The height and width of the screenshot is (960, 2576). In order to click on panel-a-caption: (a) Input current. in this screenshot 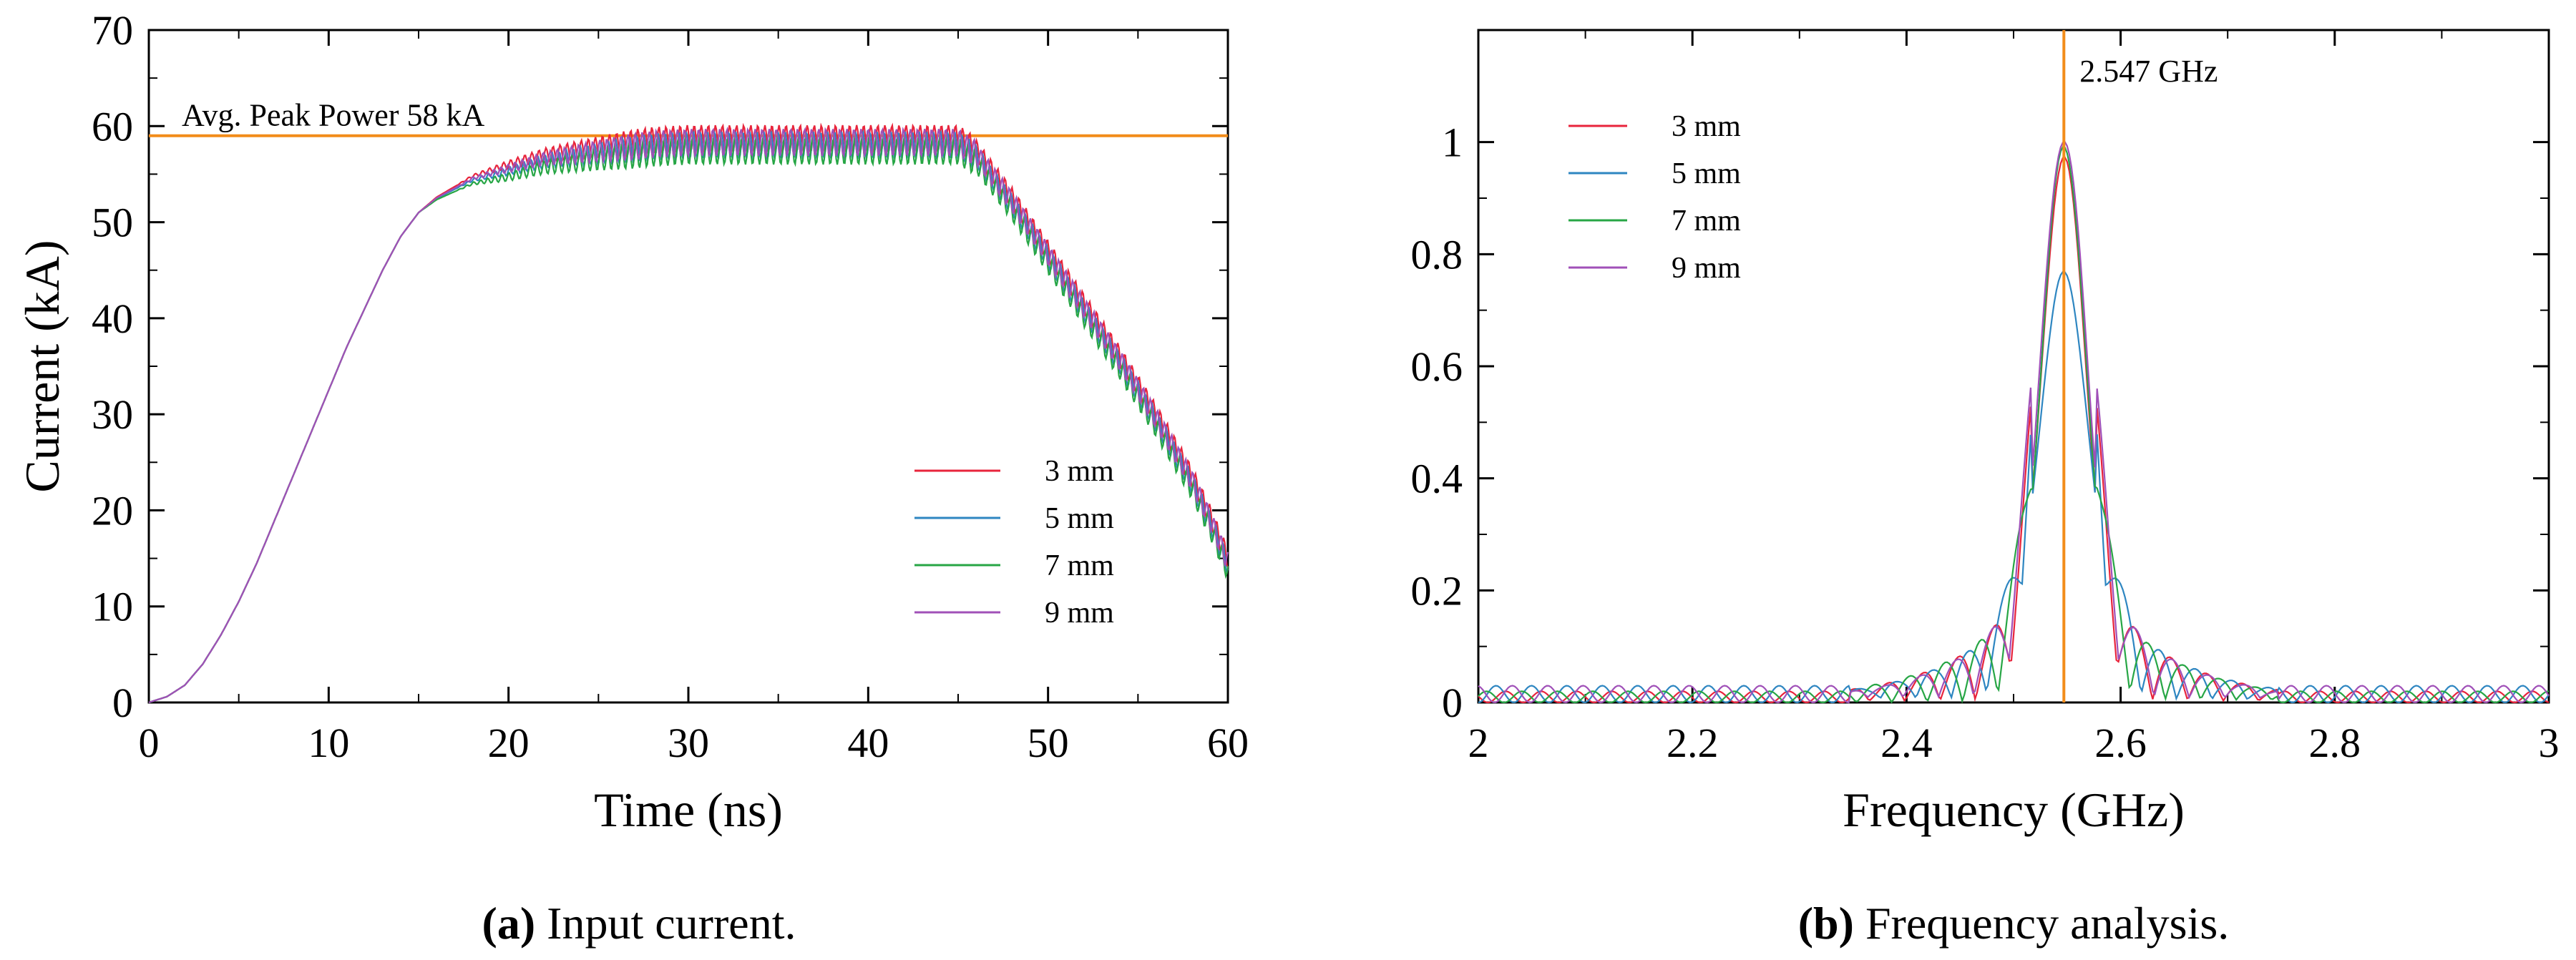, I will do `click(639, 924)`.